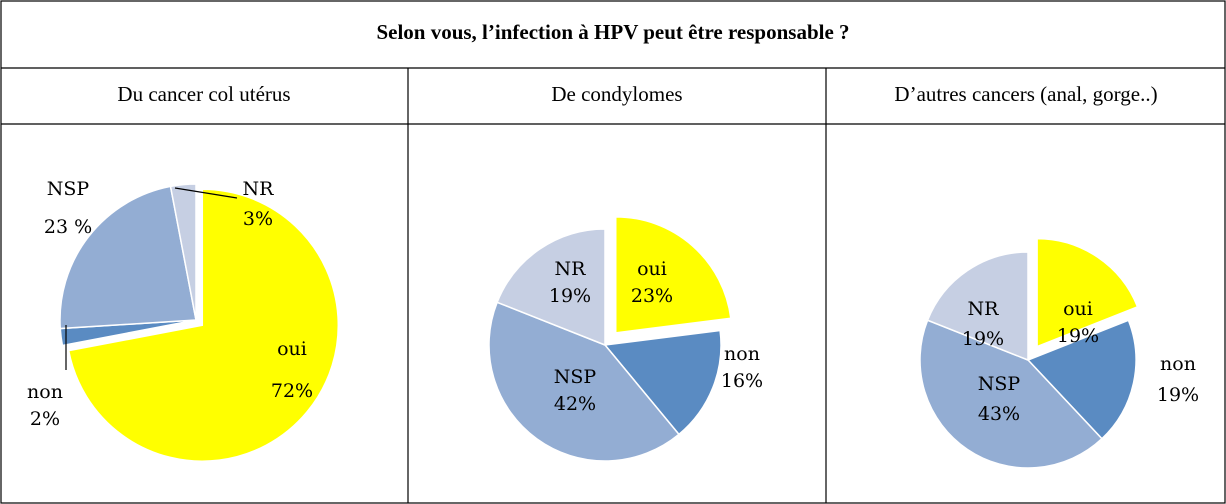 This screenshot has width=1226, height=504. Describe the element at coordinates (575, 404) in the screenshot. I see `slice-value-label: 42%` at that location.